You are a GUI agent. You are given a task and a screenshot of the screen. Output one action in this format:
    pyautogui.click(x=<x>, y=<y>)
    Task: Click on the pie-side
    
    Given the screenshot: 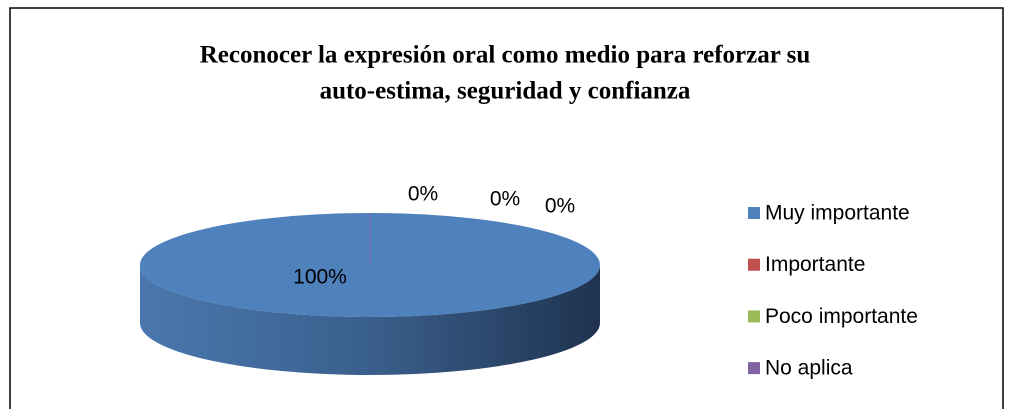 What is the action you would take?
    pyautogui.click(x=370, y=320)
    